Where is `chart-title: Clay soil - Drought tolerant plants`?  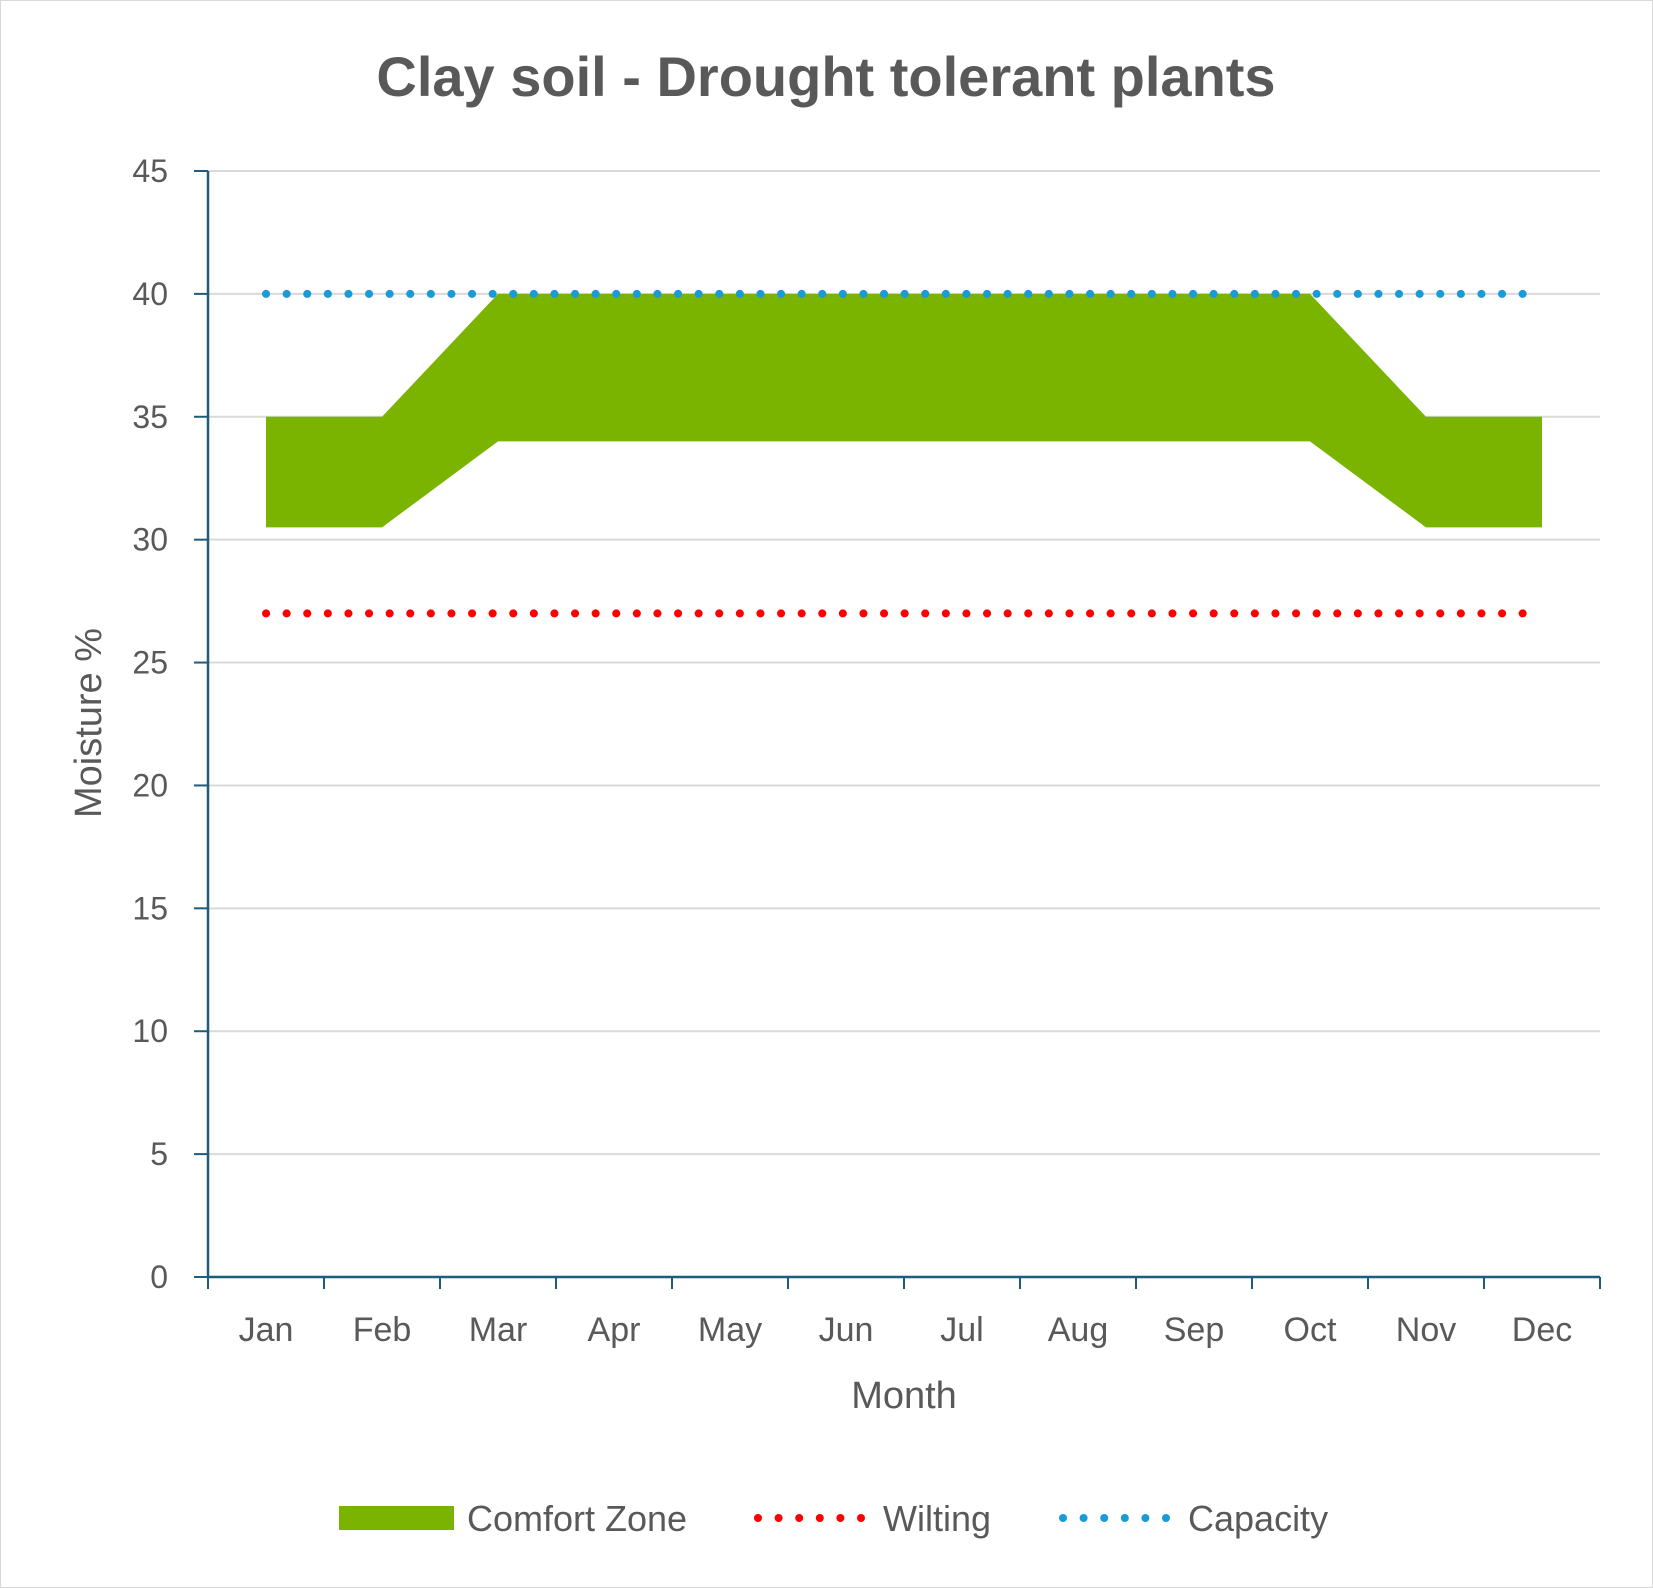 chart-title: Clay soil - Drought tolerant plants is located at coordinates (825, 76).